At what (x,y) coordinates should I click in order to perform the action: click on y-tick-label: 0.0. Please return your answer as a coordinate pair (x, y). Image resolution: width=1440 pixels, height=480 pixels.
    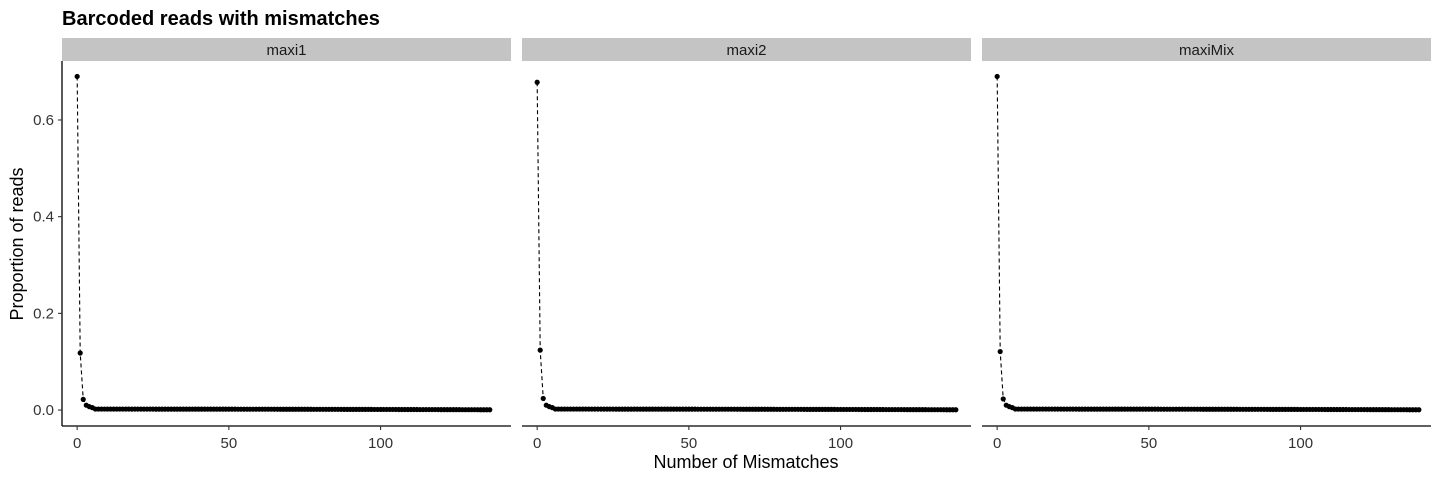
    Looking at the image, I should click on (43, 410).